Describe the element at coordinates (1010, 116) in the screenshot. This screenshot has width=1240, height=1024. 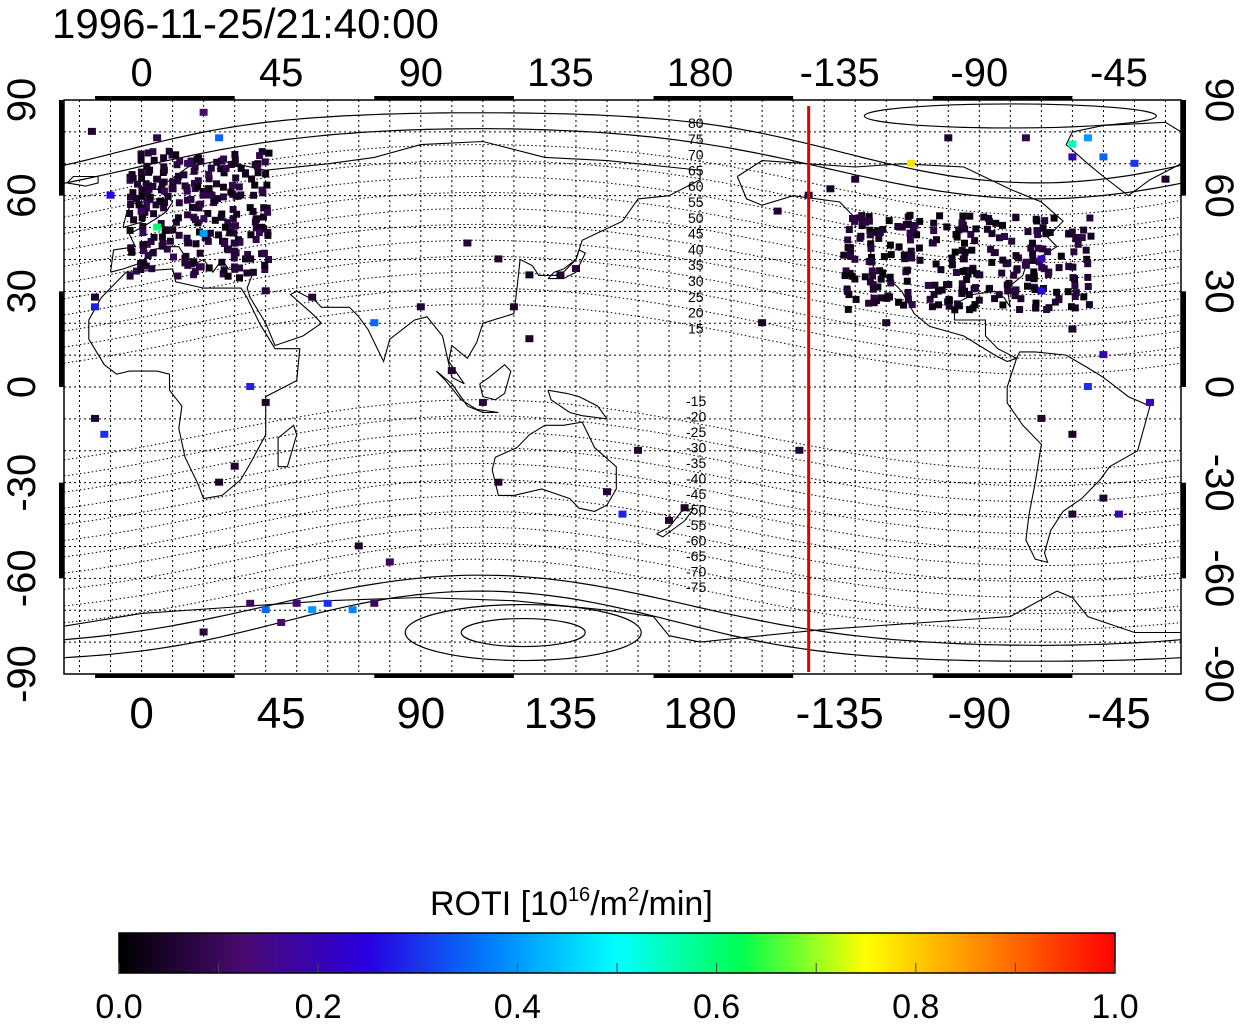
I see `mlat-contour-ring` at that location.